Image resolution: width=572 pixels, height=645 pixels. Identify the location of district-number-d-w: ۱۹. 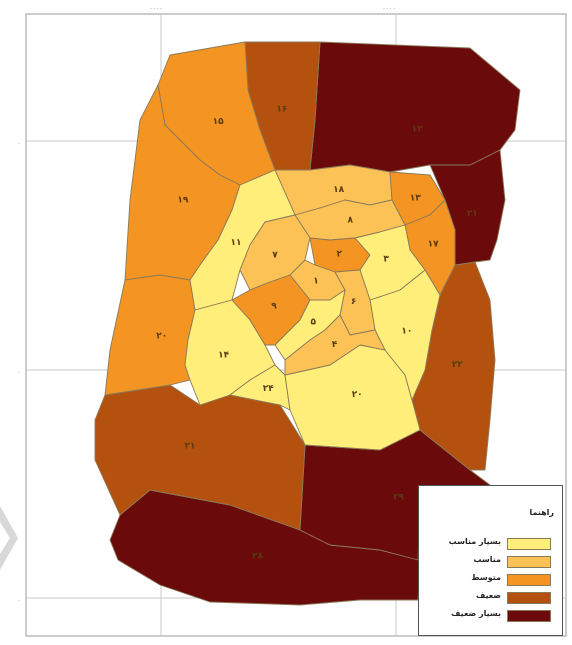
(182, 201).